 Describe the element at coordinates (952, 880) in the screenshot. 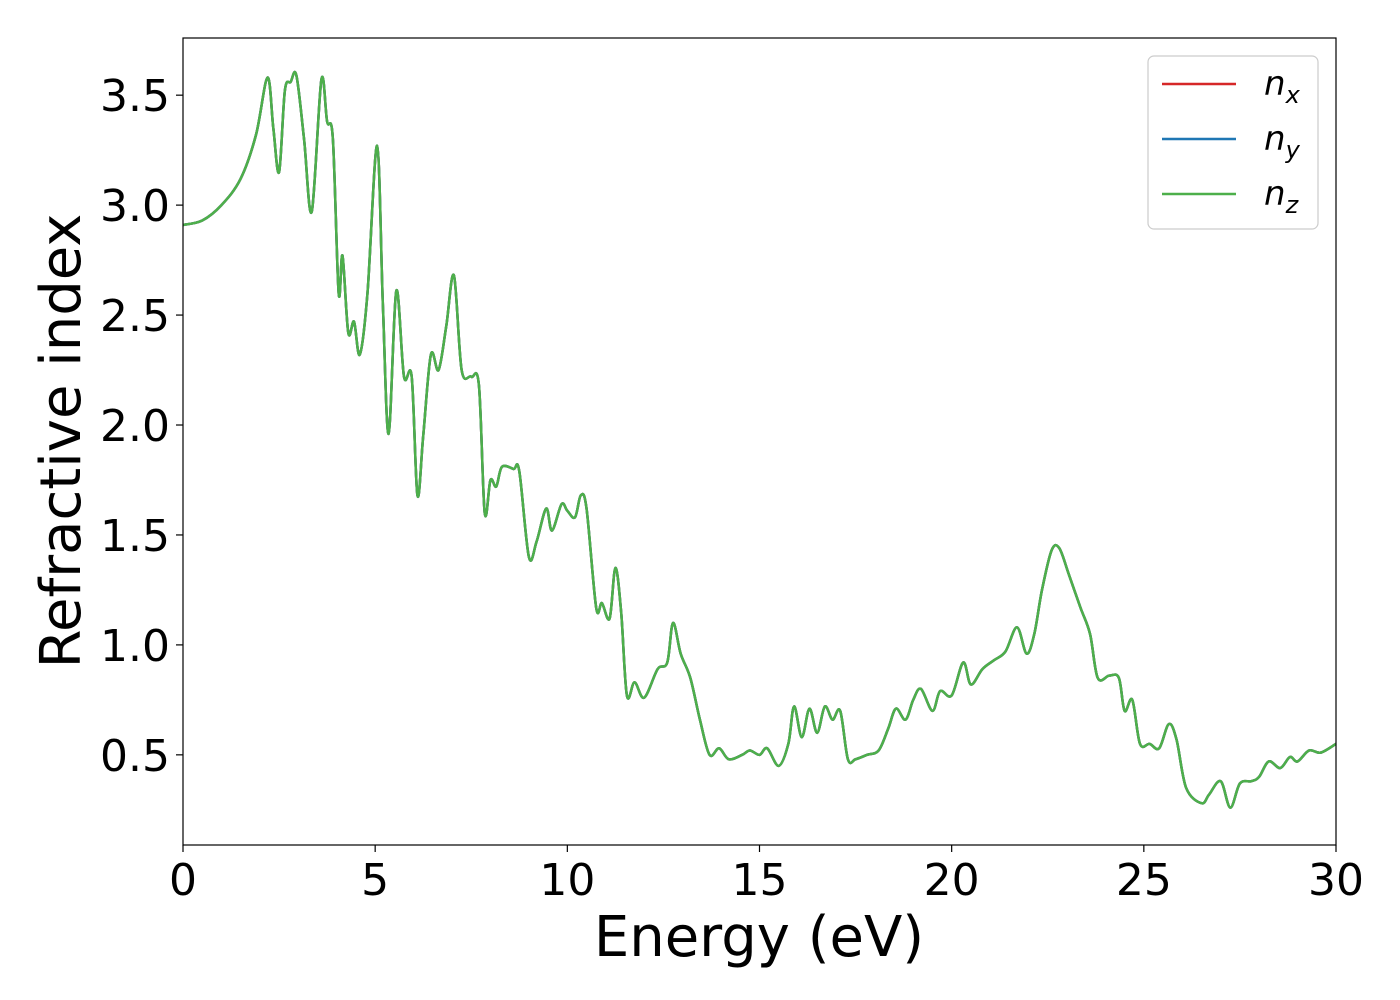

I see `x-tick-label: 20` at that location.